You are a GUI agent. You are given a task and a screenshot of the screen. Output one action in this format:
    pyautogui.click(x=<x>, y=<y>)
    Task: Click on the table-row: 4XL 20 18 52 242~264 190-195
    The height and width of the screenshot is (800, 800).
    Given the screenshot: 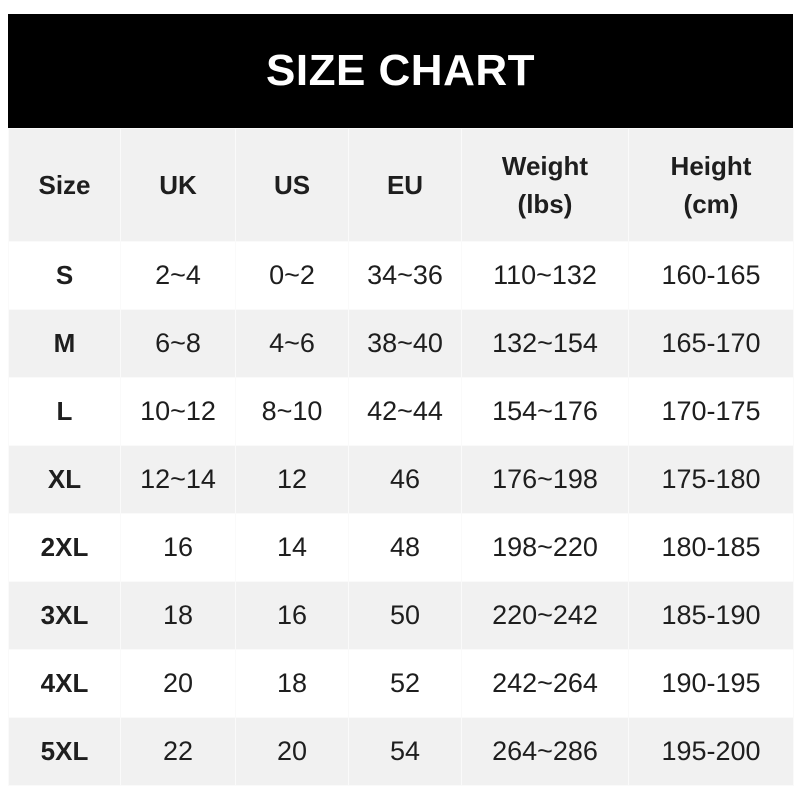 What is the action you would take?
    pyautogui.click(x=401, y=683)
    